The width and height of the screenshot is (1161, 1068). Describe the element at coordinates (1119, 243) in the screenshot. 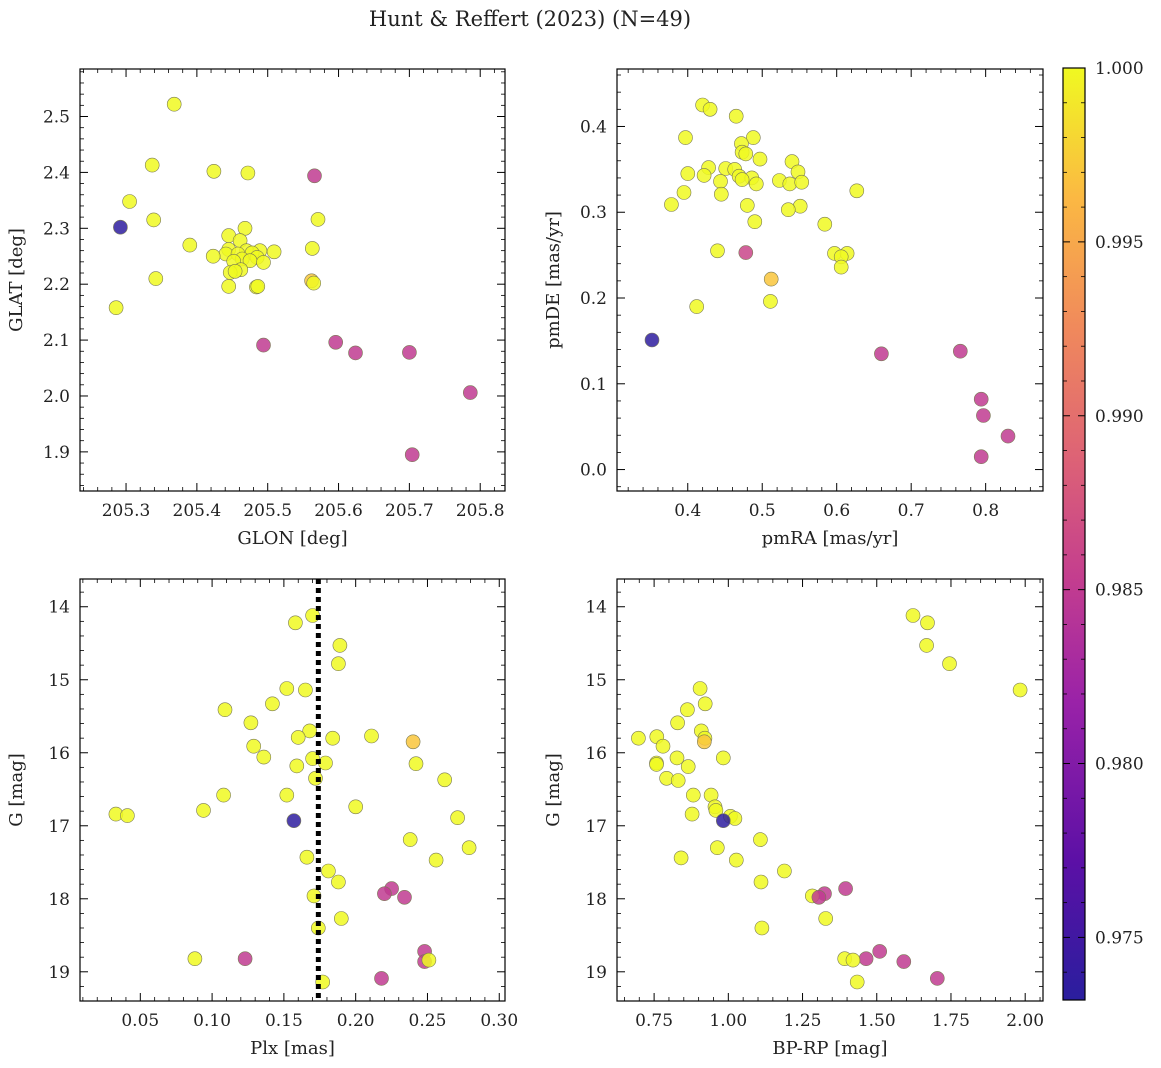

I see `colorbar-tick-label: 0.995` at that location.